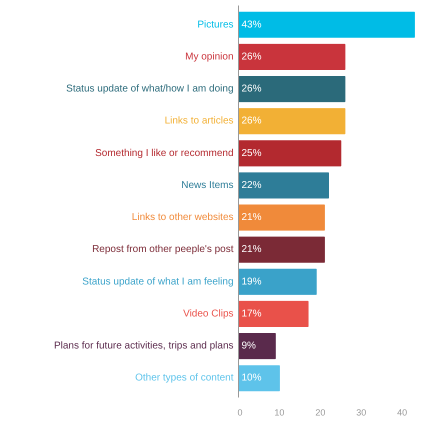  Describe the element at coordinates (207, 185) in the screenshot. I see `y-tick-label: News Items` at that location.